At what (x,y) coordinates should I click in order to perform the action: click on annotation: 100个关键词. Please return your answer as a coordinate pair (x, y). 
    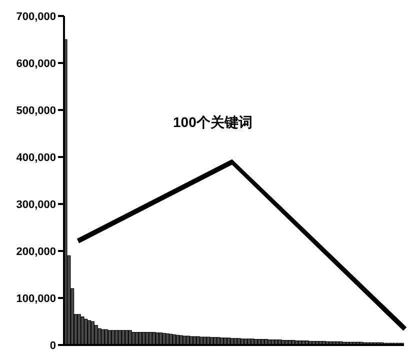
    Looking at the image, I should click on (212, 123).